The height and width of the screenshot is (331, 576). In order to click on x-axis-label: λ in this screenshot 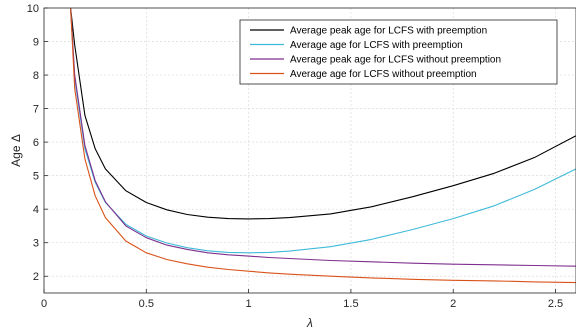, I will do `click(309, 323)`.